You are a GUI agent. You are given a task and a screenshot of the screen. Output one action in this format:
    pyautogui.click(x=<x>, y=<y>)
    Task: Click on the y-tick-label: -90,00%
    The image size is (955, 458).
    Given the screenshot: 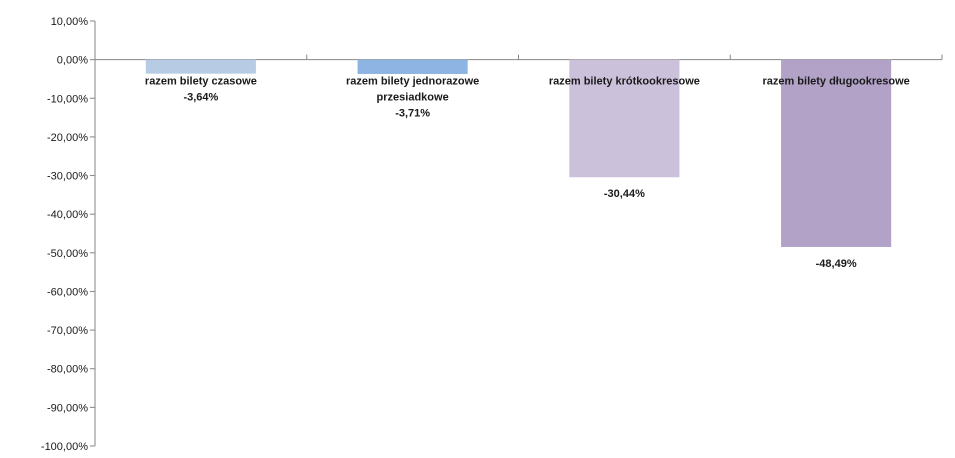 What is the action you would take?
    pyautogui.click(x=67, y=408)
    